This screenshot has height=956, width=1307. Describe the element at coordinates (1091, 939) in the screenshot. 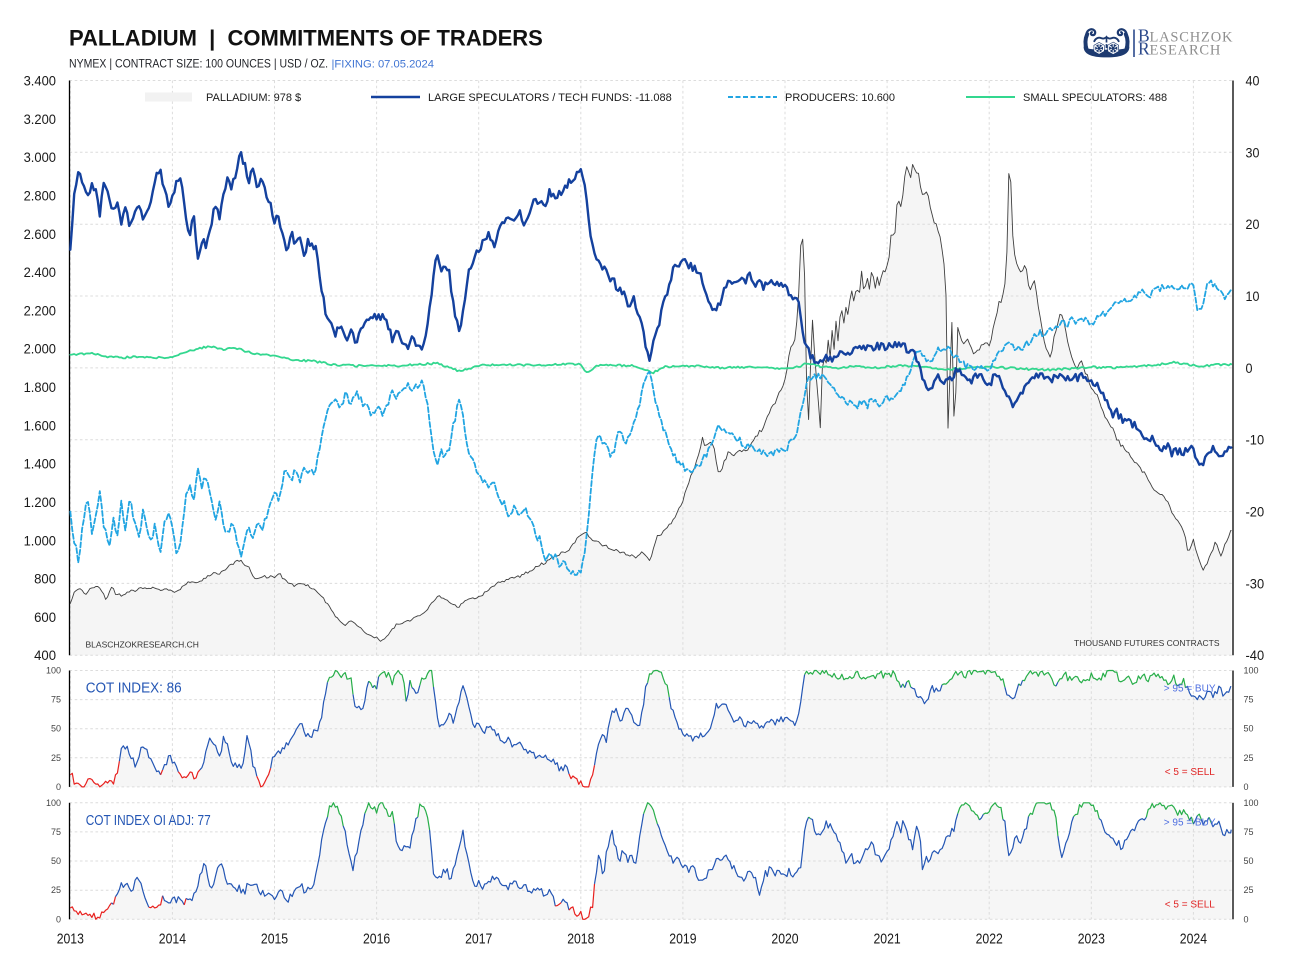

I see `svg-text: 2023` at that location.